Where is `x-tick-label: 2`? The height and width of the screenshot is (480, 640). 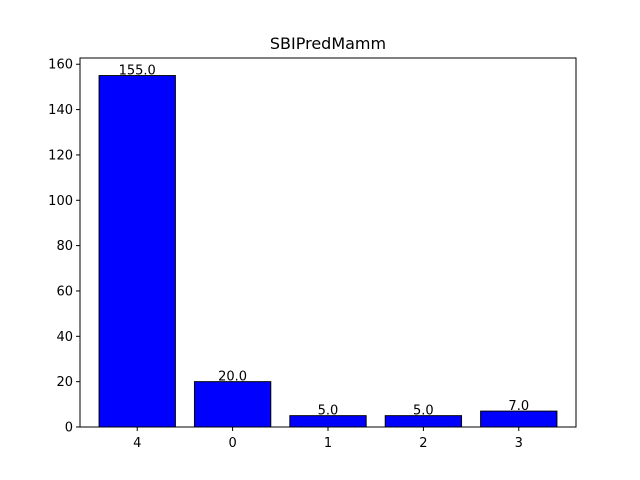
x-tick-label: 2 is located at coordinates (423, 443).